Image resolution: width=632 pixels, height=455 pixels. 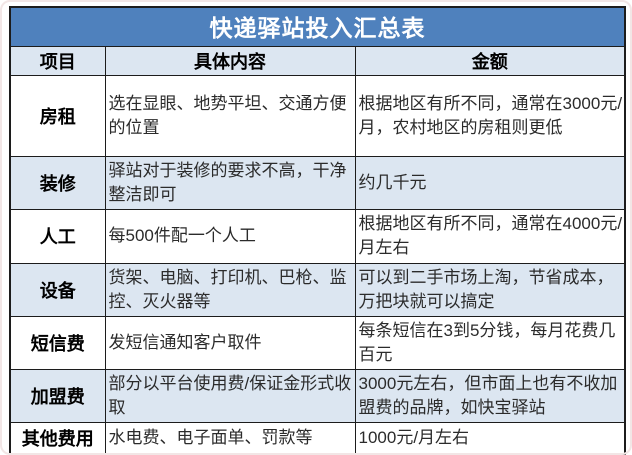 I want to click on item-cell: 短信费, so click(x=57, y=343).